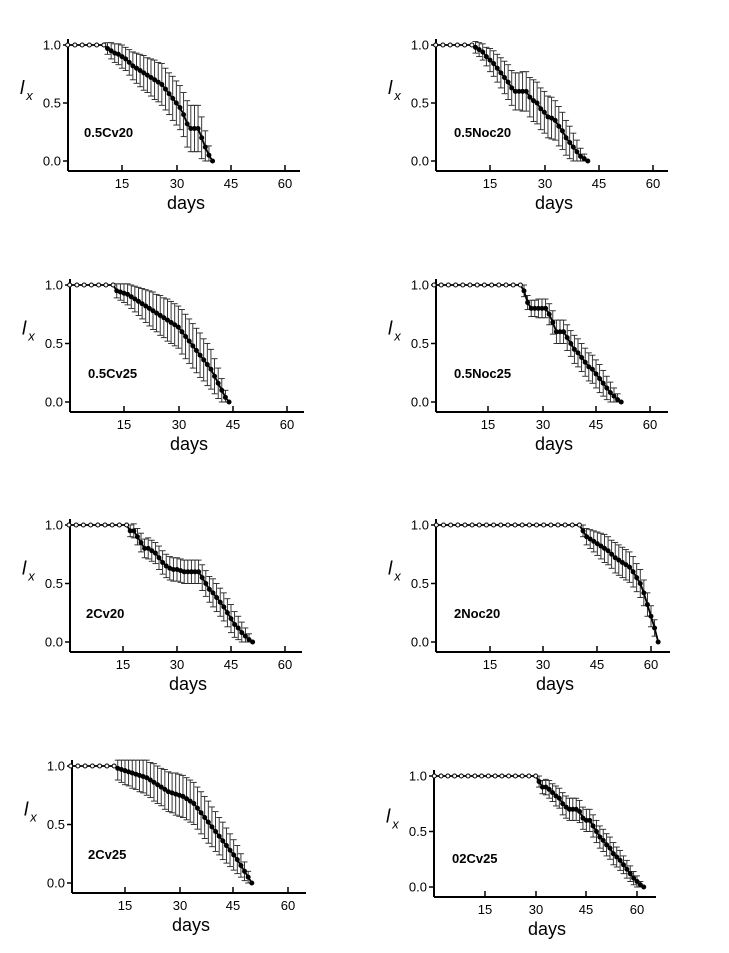 The height and width of the screenshot is (953, 729). I want to click on chart-panel-0.5Cv20: 0.0 0.5 1.0 15 30 45 60 days l x 0.5Cv20, so click(160, 125).